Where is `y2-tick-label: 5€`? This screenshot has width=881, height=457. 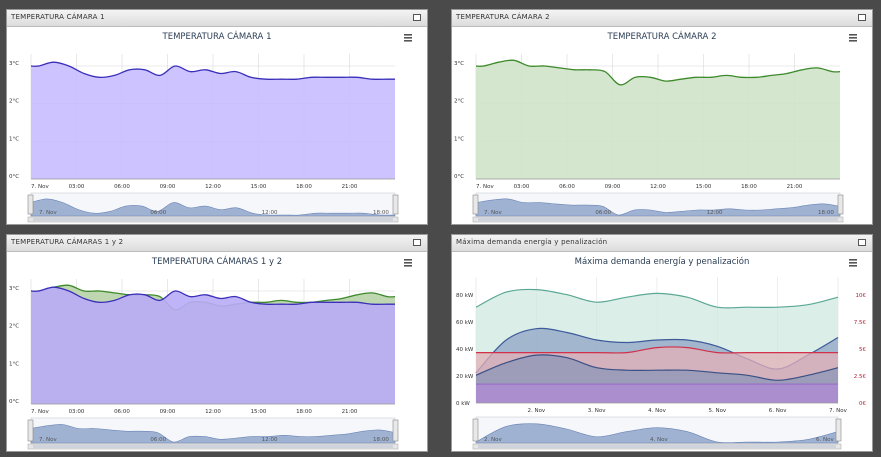
y2-tick-label: 5€ is located at coordinates (862, 350).